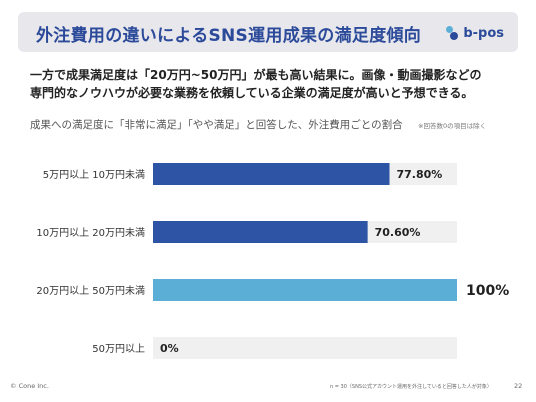 This screenshot has height=402, width=536. Describe the element at coordinates (118, 349) in the screenshot. I see `category-label: 50万円以上` at that location.